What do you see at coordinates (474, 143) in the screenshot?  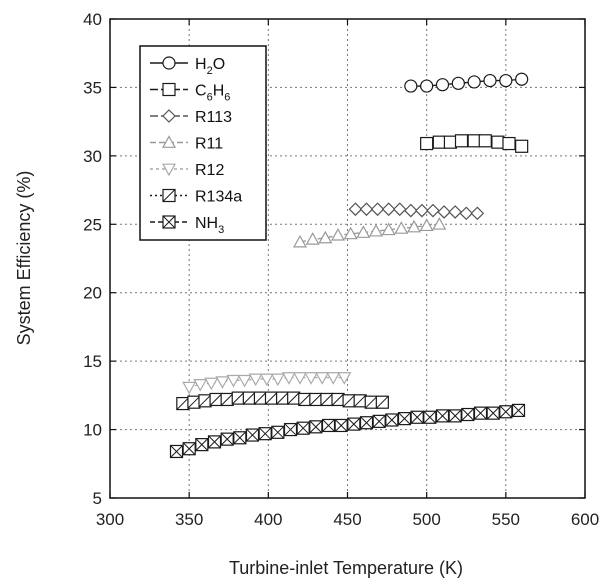 I see `series-c6h6` at bounding box center [474, 143].